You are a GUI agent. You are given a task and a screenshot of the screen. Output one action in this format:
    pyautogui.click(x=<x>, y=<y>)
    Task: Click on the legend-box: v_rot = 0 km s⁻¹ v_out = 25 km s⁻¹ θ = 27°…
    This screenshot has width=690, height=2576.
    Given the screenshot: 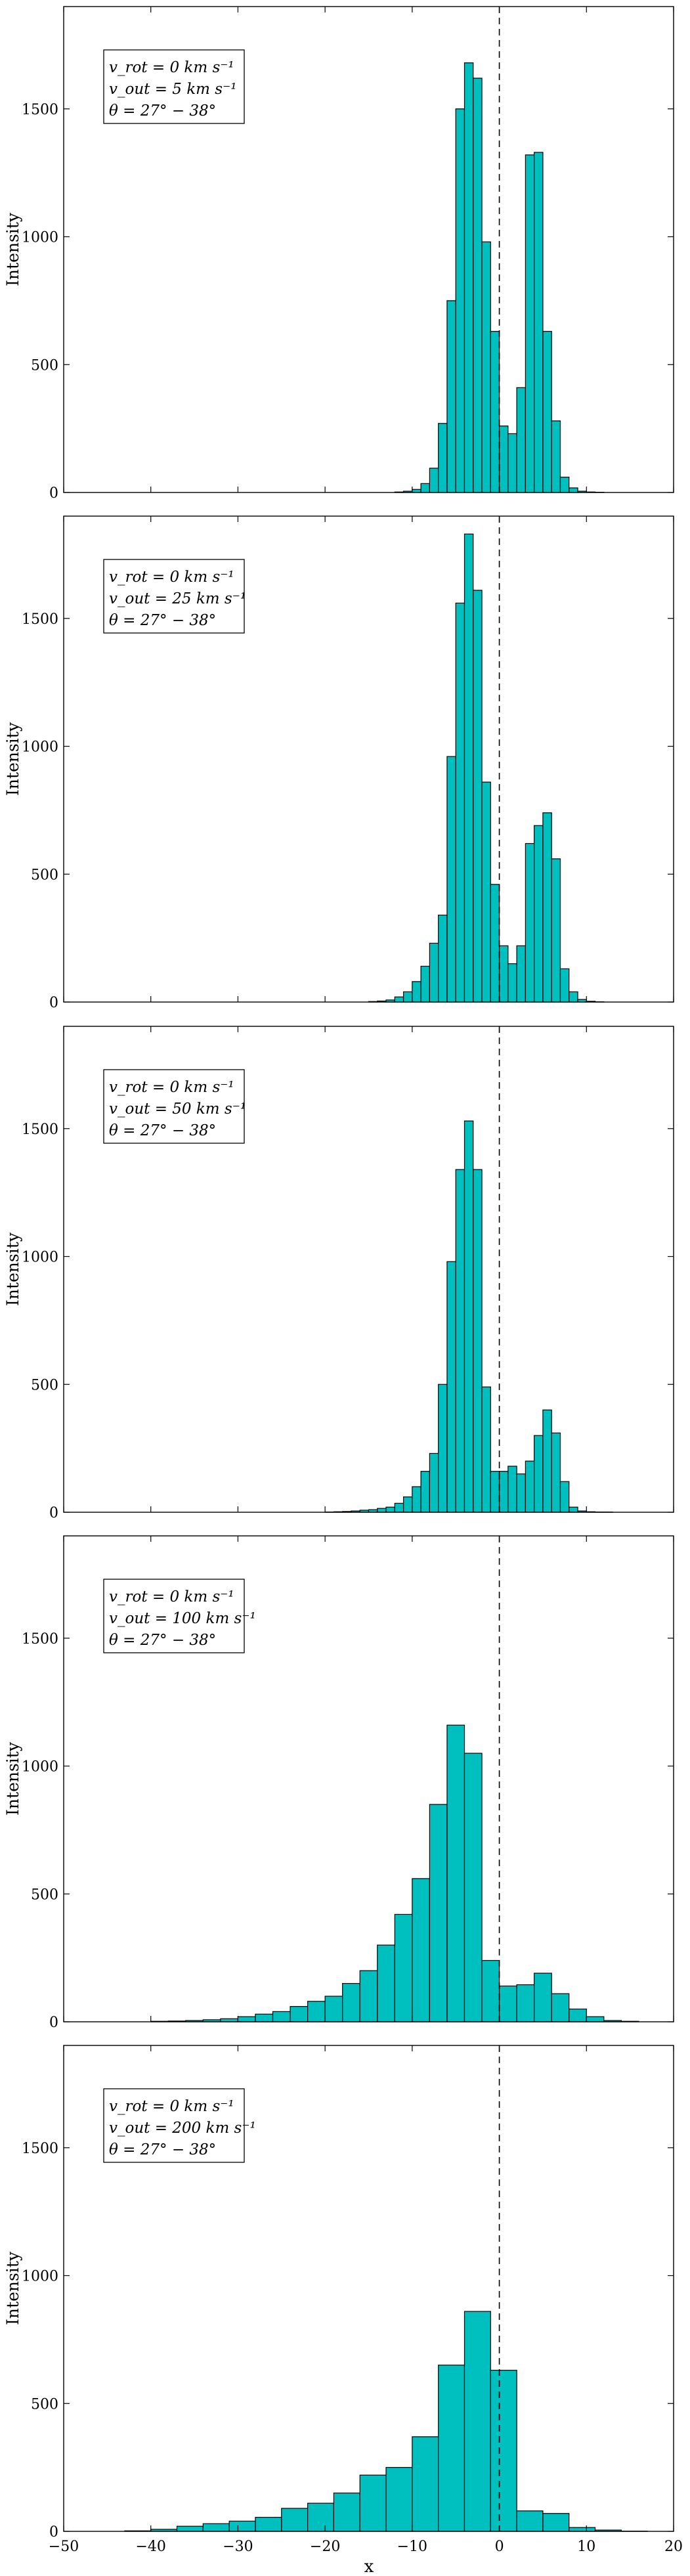 What is the action you would take?
    pyautogui.click(x=174, y=596)
    